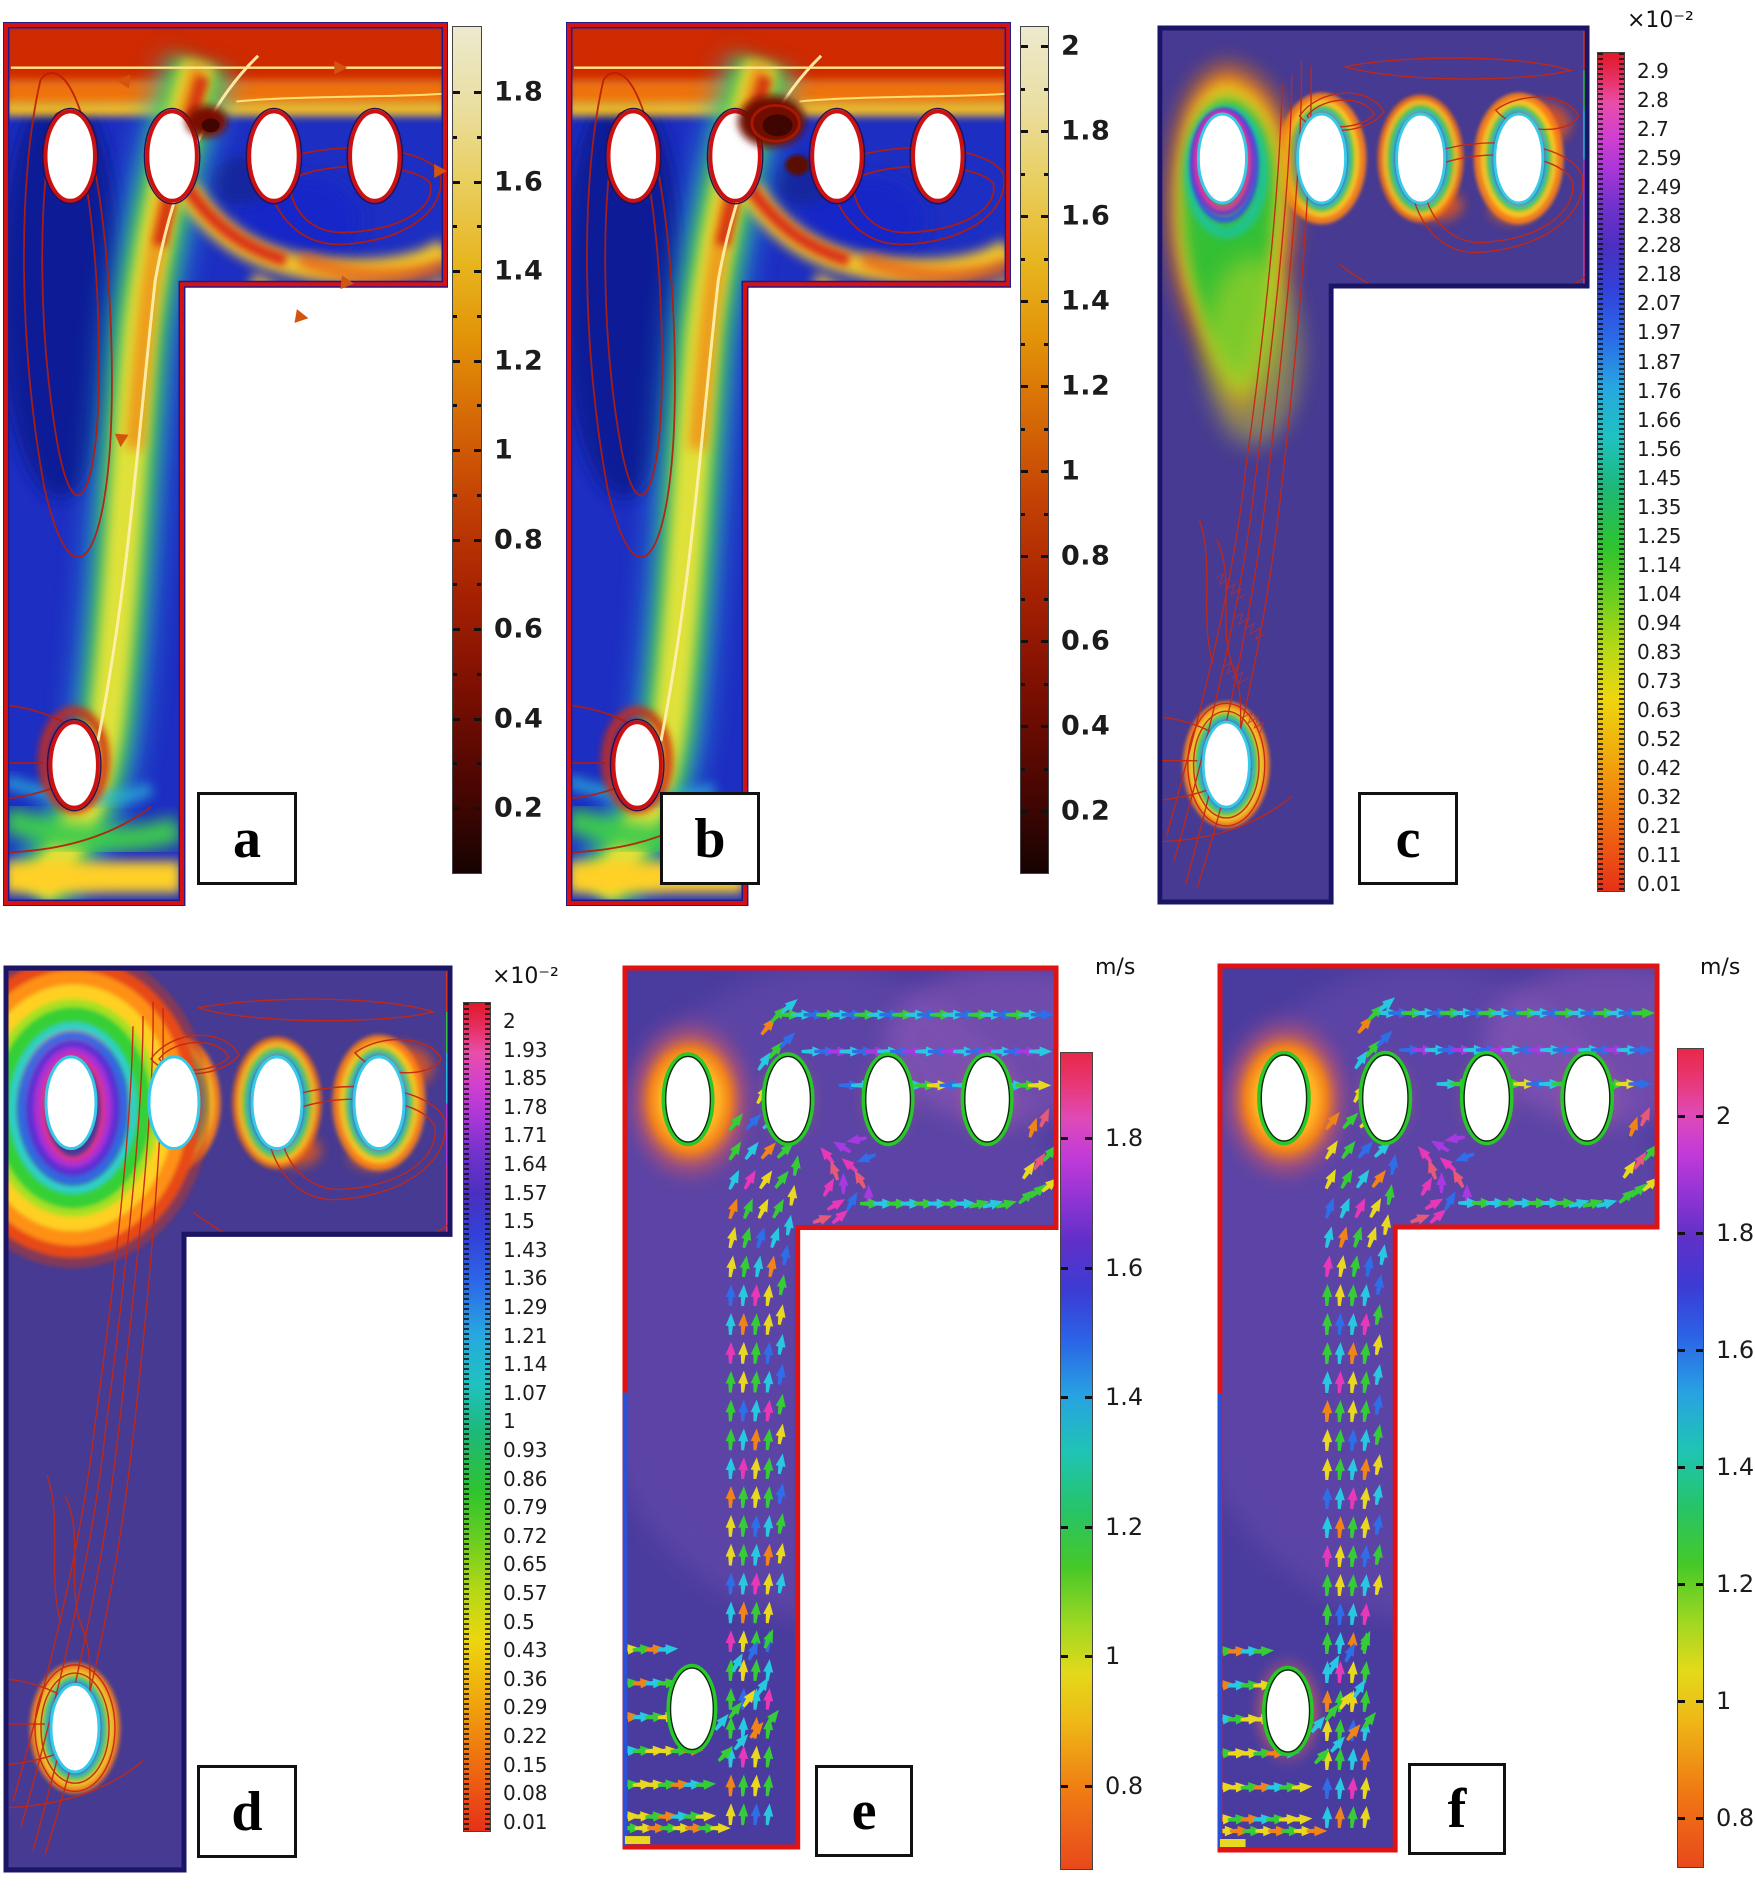 The image size is (1755, 1895). What do you see at coordinates (1659, 622) in the screenshot?
I see `colorbar-tick-label: 0.94` at bounding box center [1659, 622].